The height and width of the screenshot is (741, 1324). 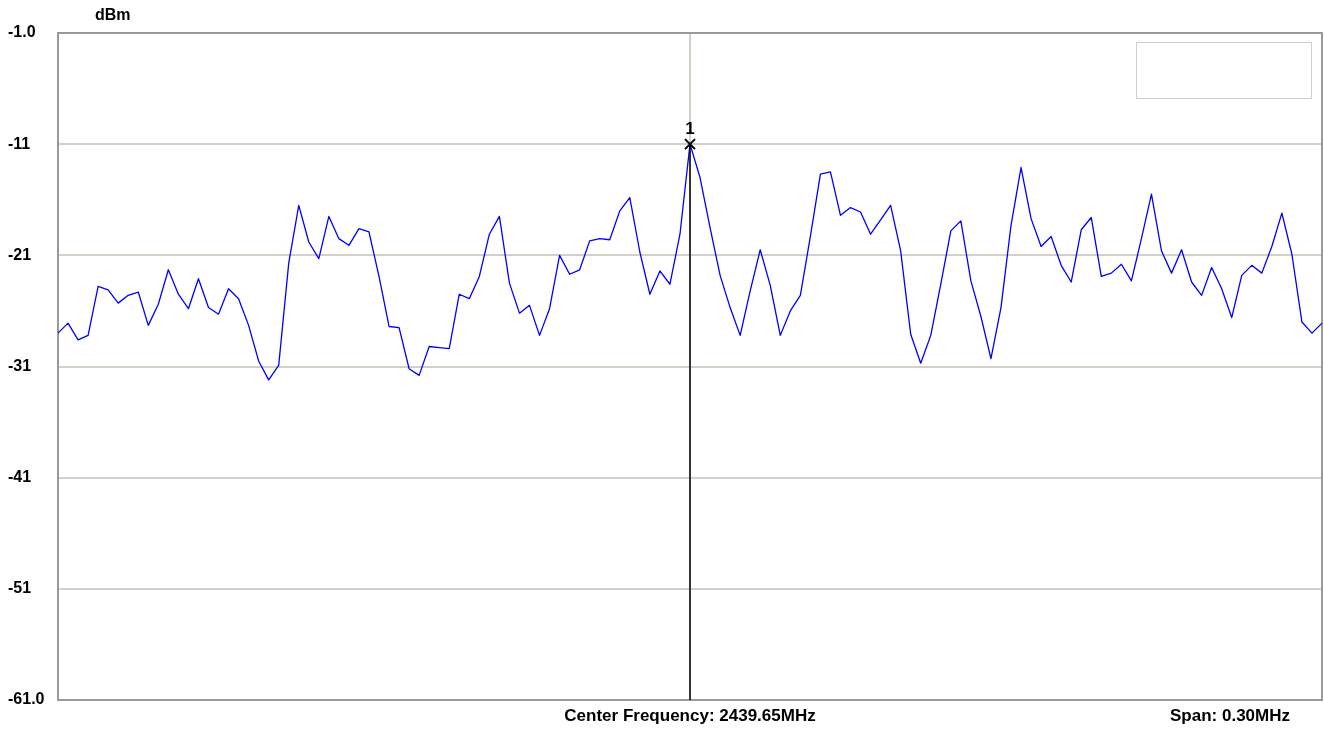 What do you see at coordinates (20, 254) in the screenshot?
I see `y-tick-label: -21` at bounding box center [20, 254].